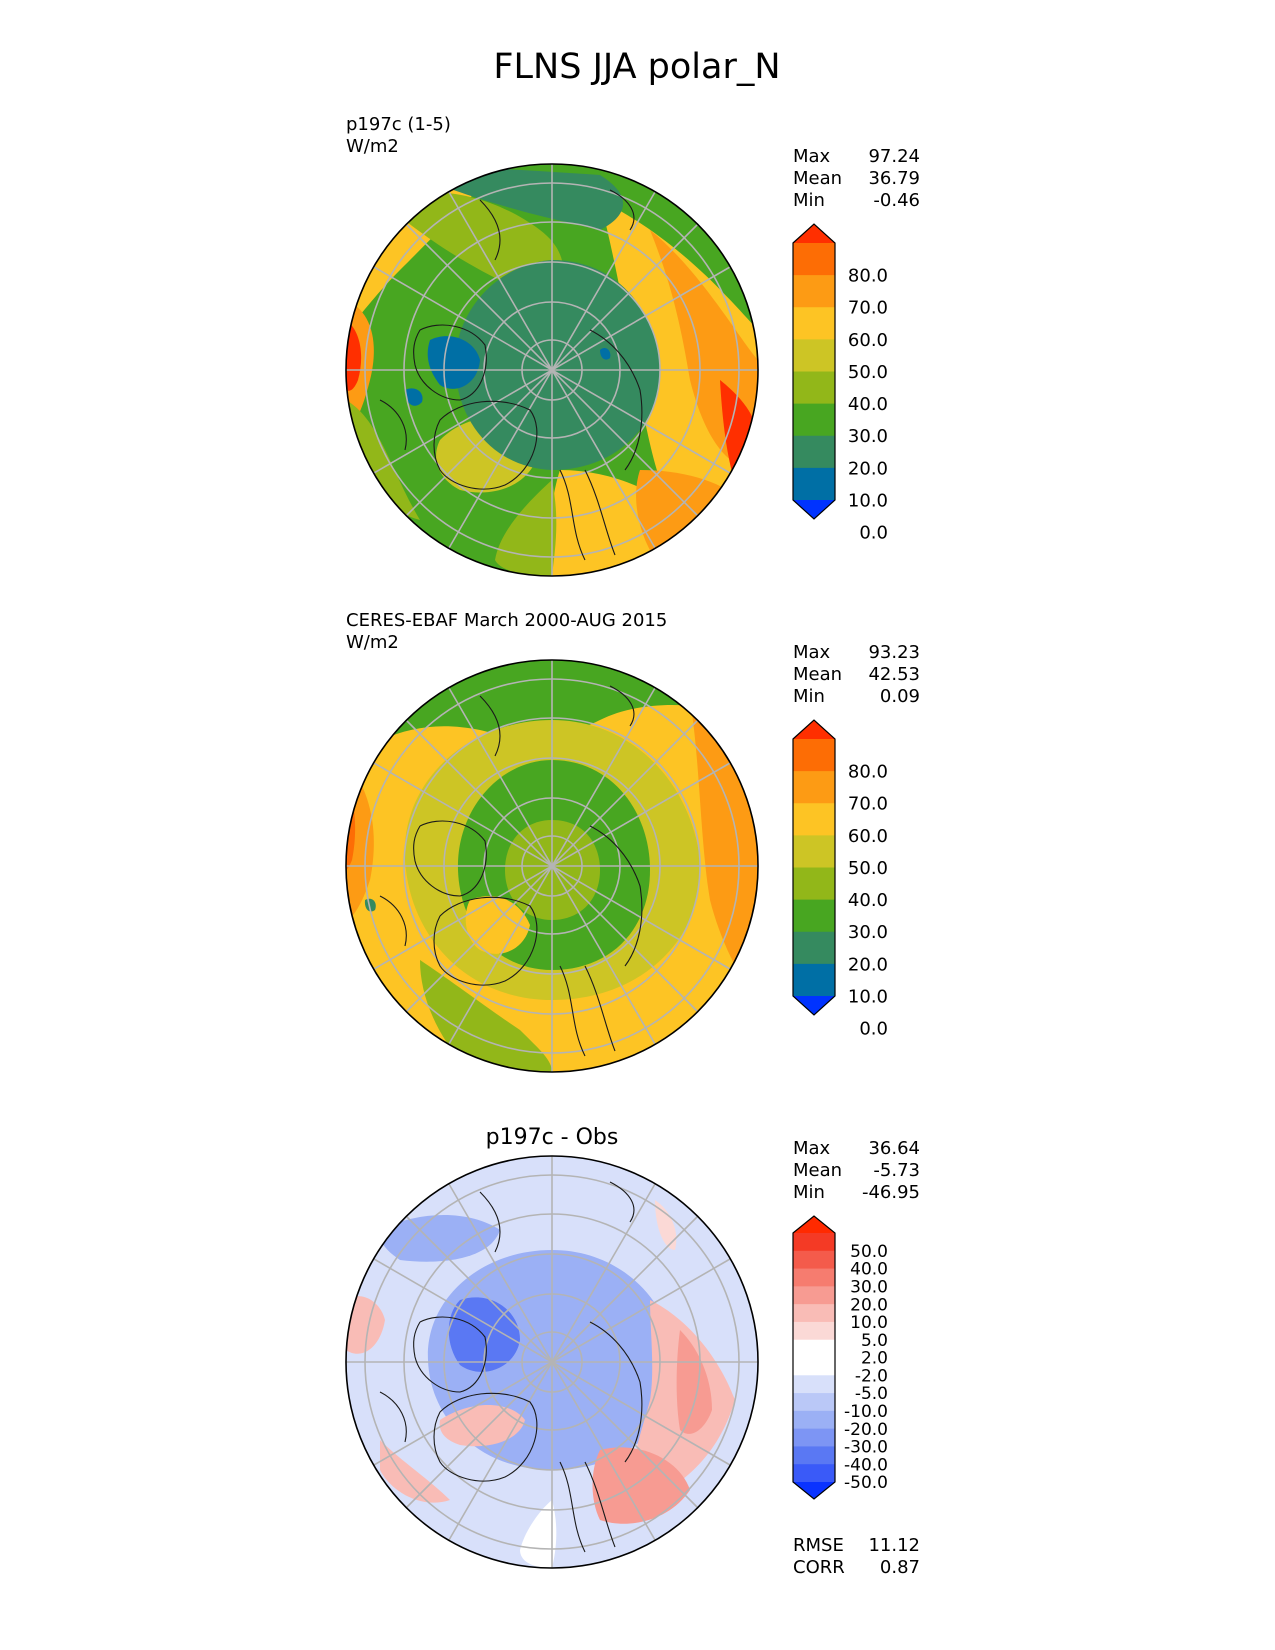 This screenshot has height=1650, width=1275. Describe the element at coordinates (900, 1567) in the screenshot. I see `metric-value-corr: 0.87` at that location.